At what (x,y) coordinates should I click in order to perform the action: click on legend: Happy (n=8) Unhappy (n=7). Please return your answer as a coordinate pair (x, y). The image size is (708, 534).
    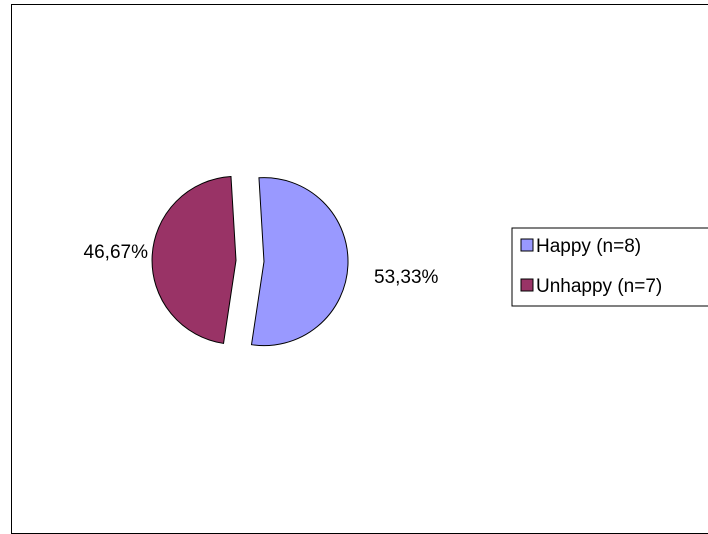
    Looking at the image, I should click on (609, 267).